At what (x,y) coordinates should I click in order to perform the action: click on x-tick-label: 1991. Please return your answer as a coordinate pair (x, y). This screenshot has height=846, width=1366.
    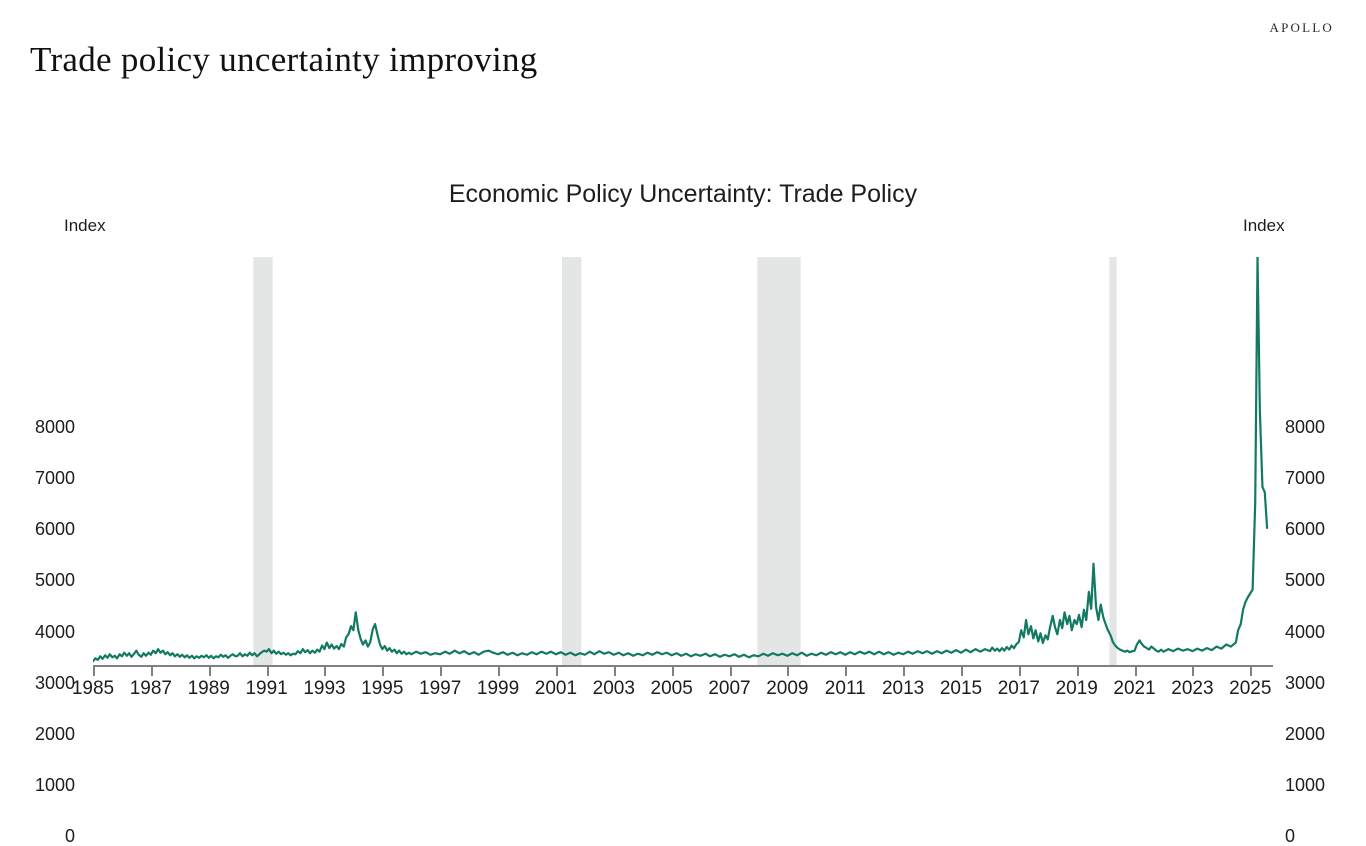
    Looking at the image, I should click on (266, 688).